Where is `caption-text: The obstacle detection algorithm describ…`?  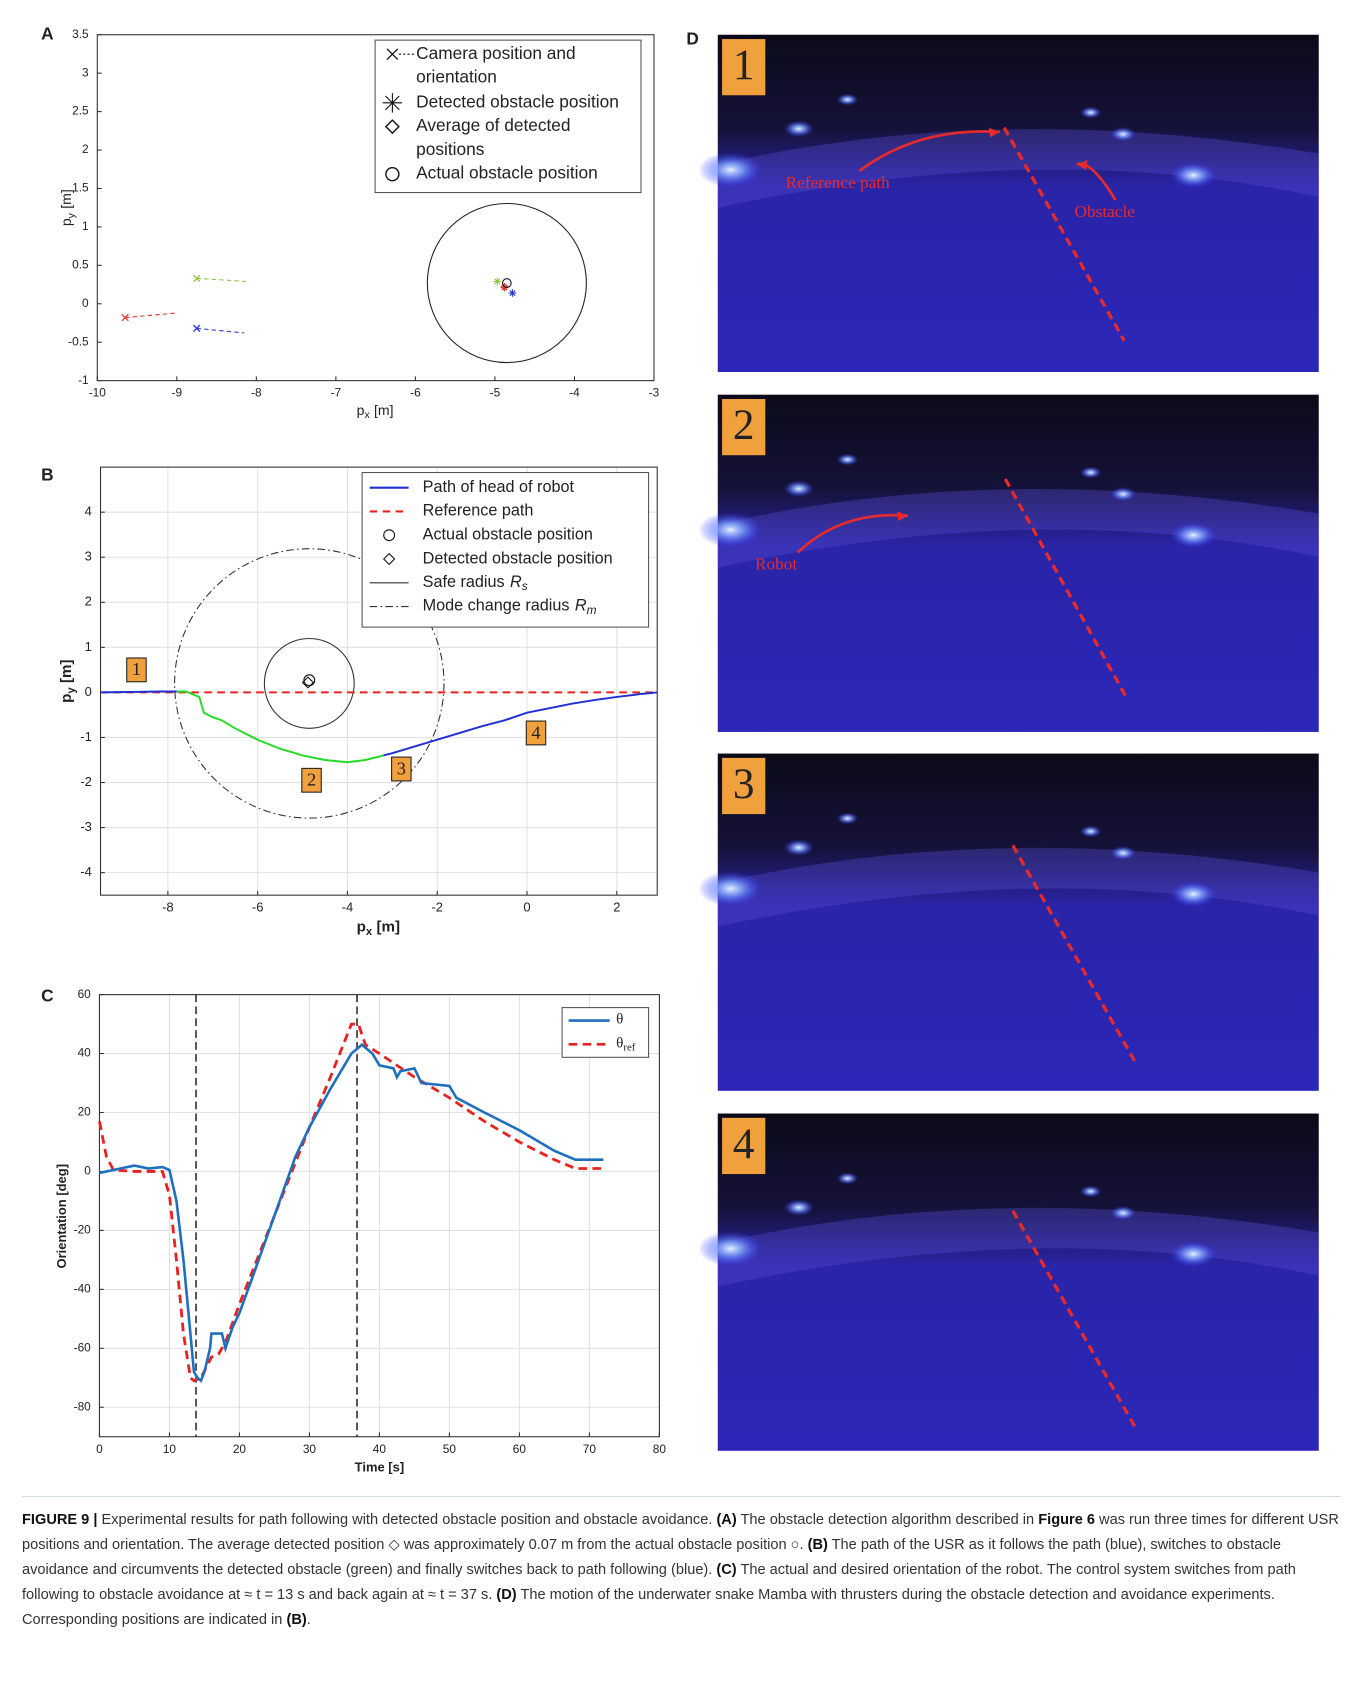 caption-text: The obstacle detection algorithm describ… is located at coordinates (887, 1520).